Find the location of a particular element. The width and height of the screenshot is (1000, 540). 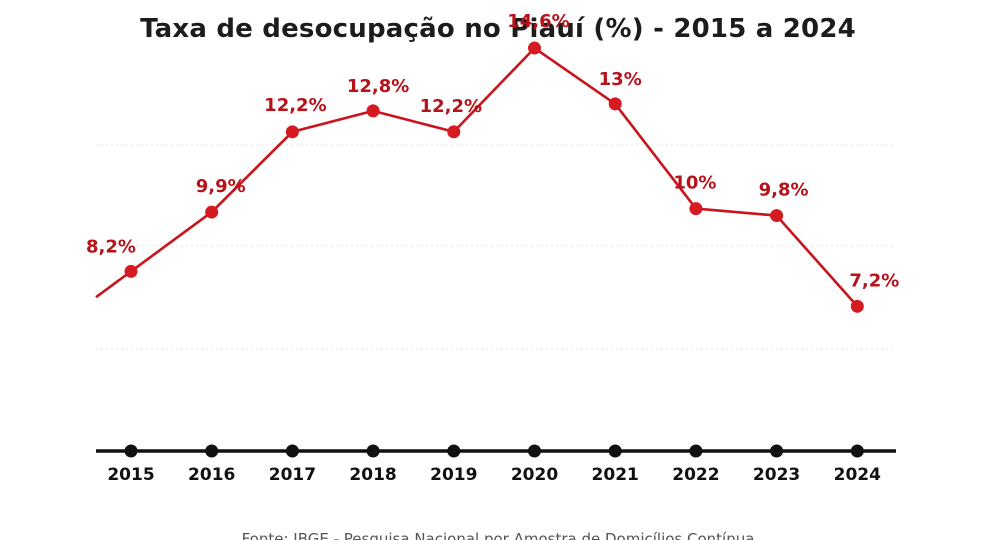

x-tick-label: 2015 is located at coordinates (130, 475).